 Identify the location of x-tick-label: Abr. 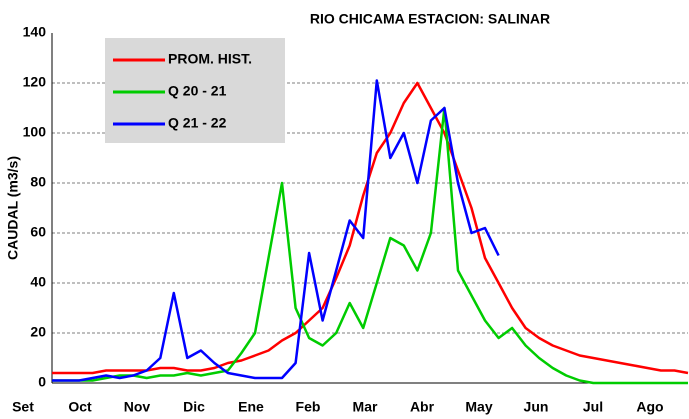
(422, 407).